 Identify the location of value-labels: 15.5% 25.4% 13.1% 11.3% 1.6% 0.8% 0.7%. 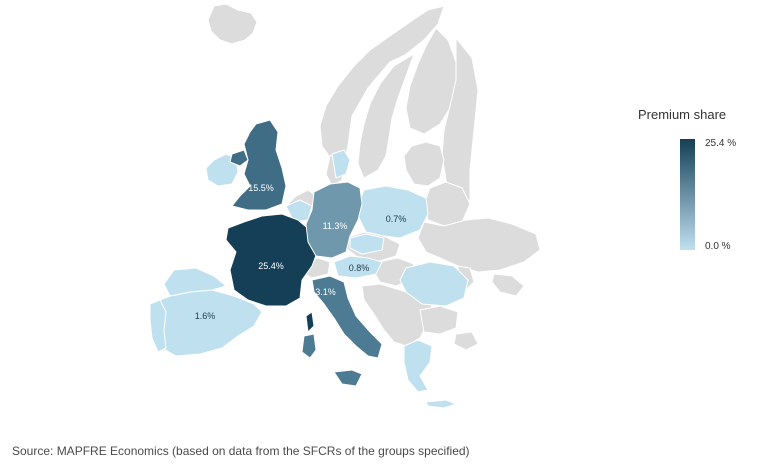
(301, 252).